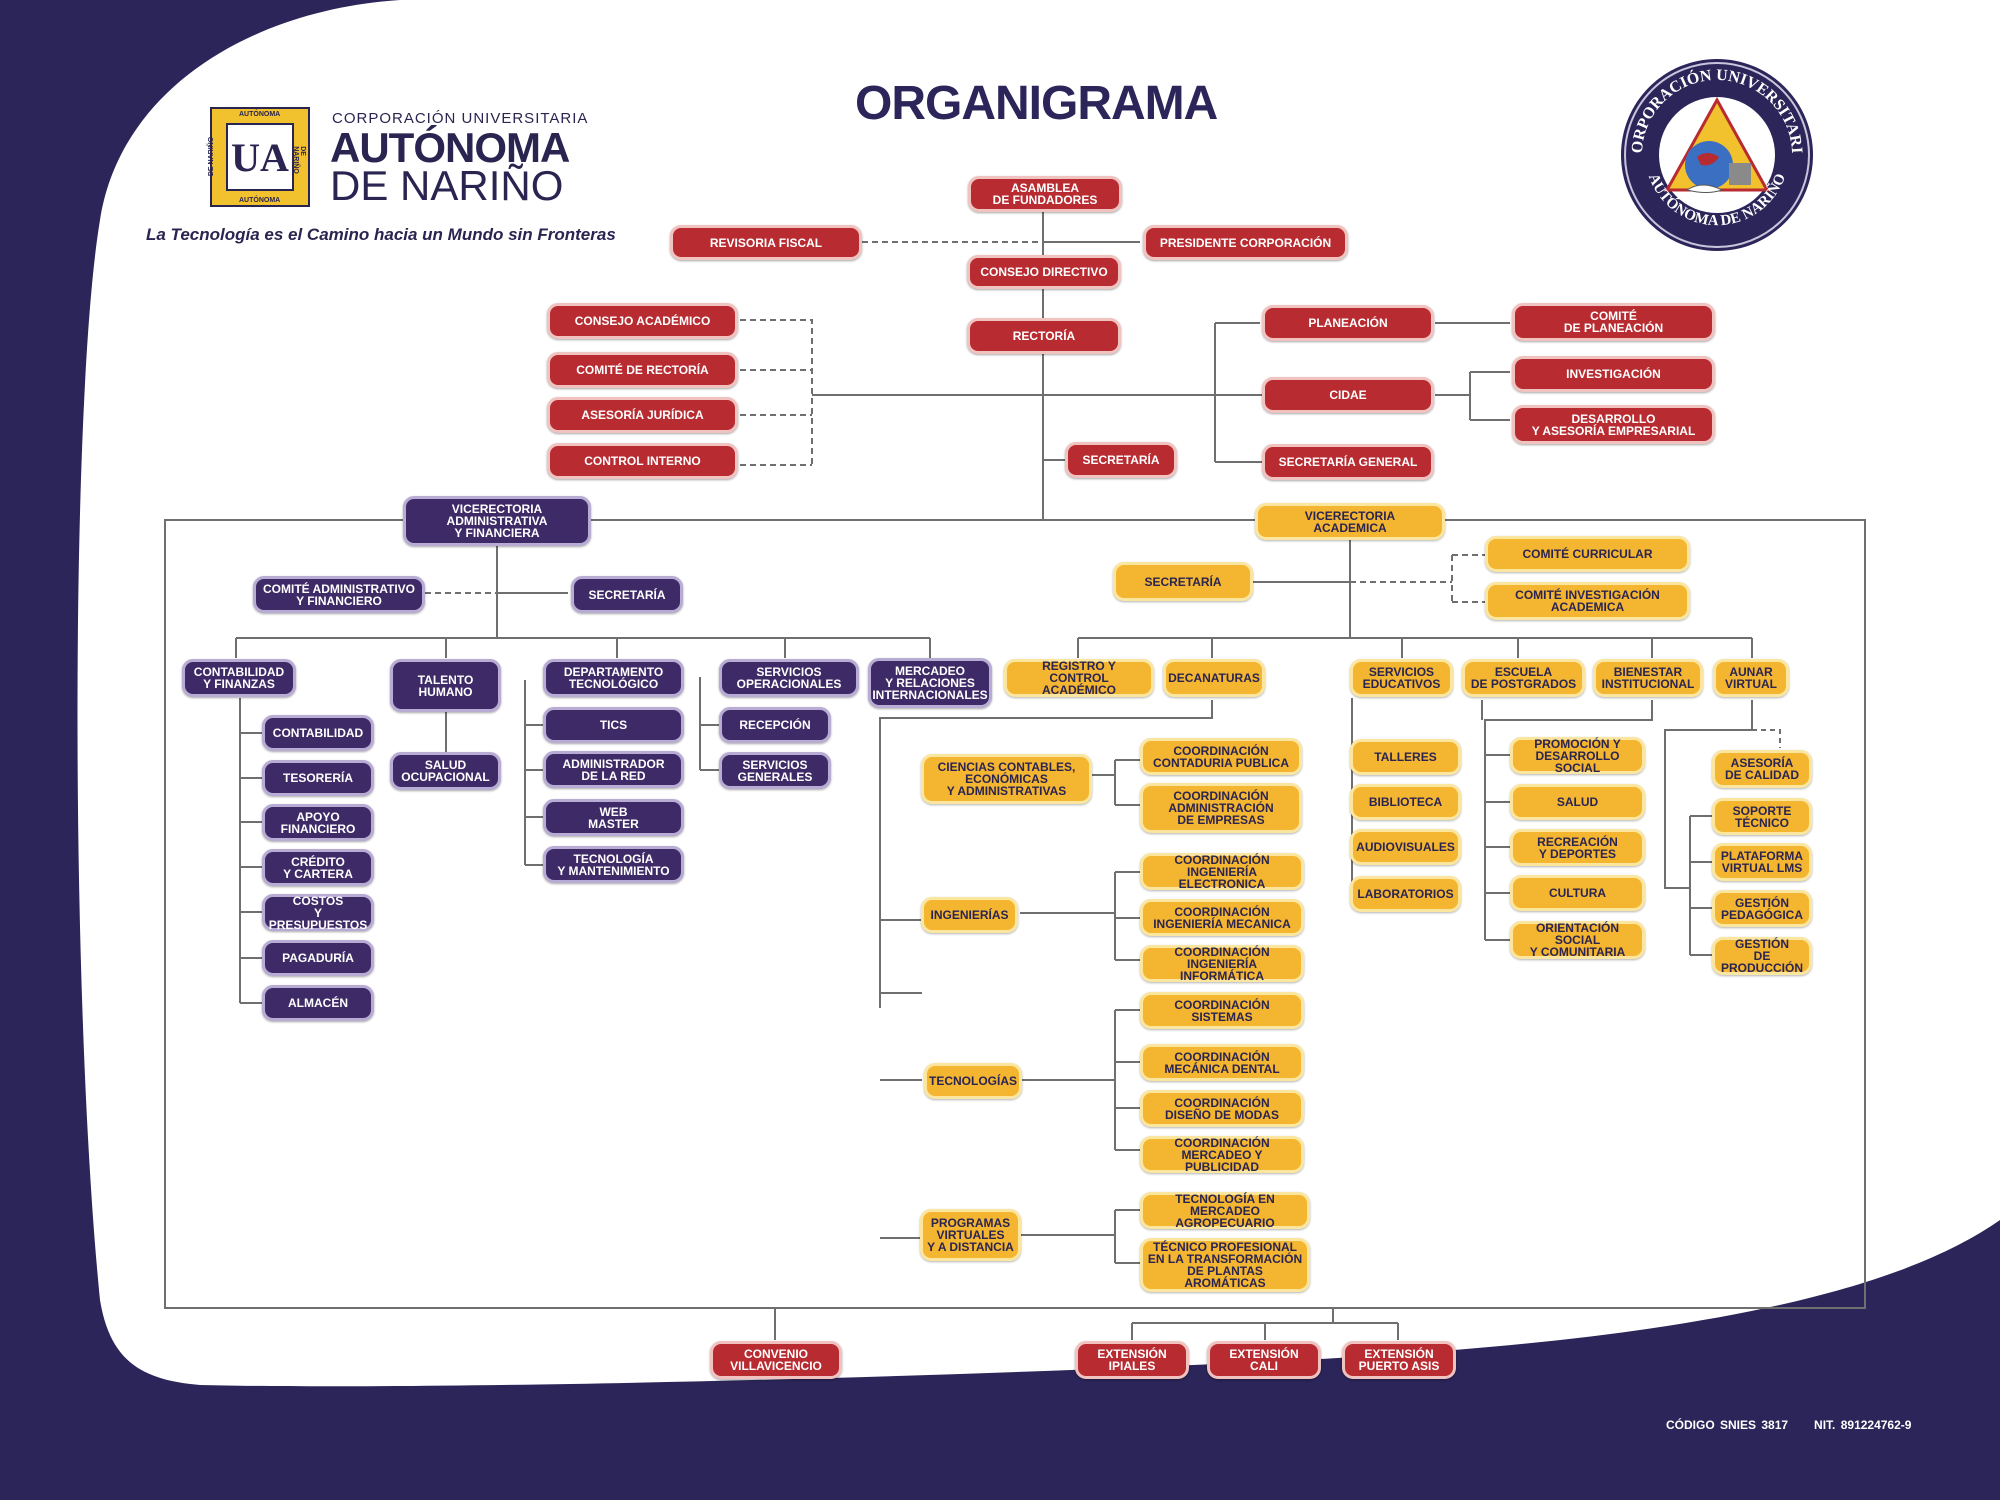  I want to click on node-almacen: ALMACÉN, so click(318, 1003).